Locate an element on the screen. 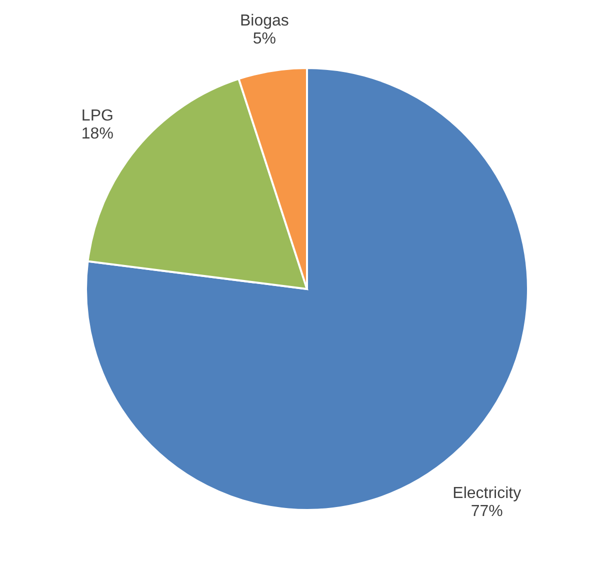 The width and height of the screenshot is (616, 580). data-label: 5% is located at coordinates (264, 39).